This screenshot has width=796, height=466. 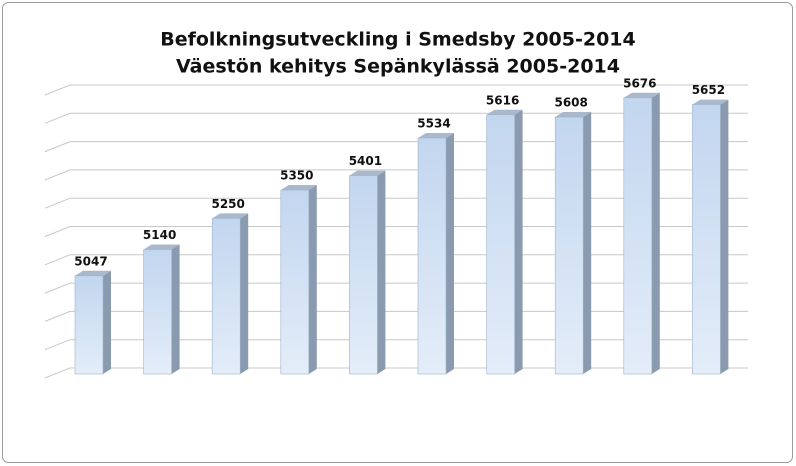 I want to click on value-label: 5676, so click(x=639, y=83).